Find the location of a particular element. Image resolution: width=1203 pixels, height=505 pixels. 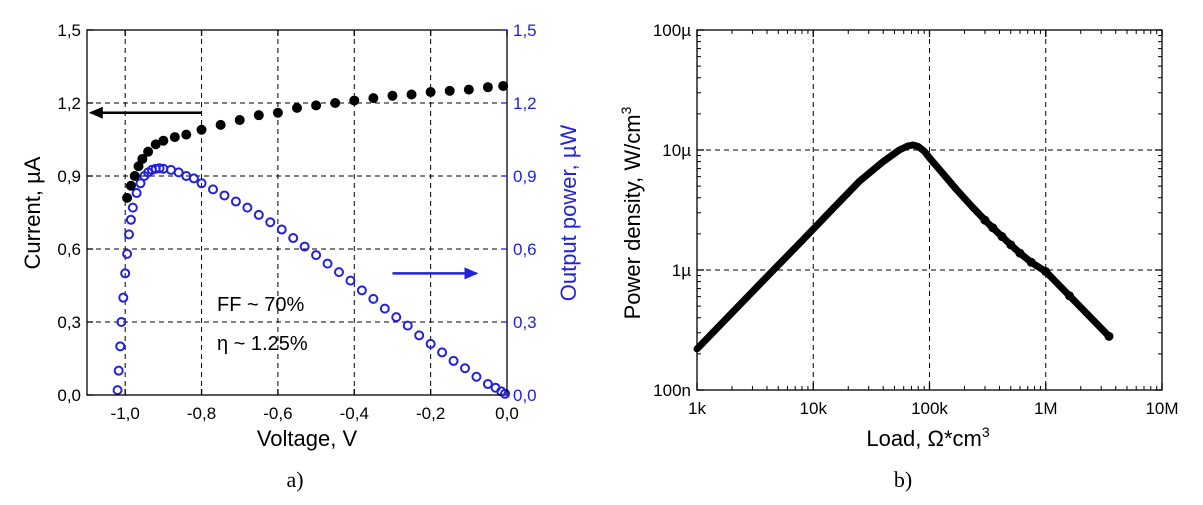

y-right-tick-label: 0,0 is located at coordinates (525, 395).